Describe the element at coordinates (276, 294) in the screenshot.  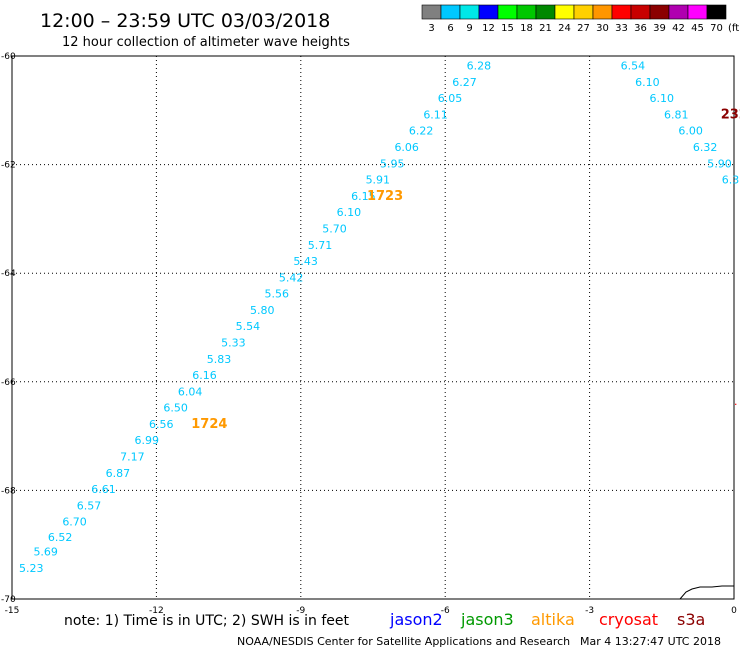
I see `wave-height-point: 5.56` at that location.